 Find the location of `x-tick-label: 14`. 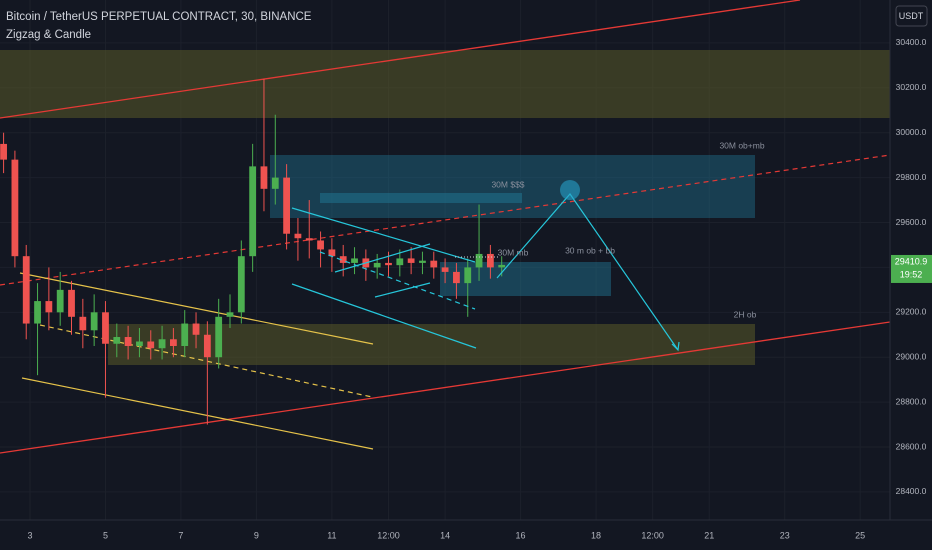

x-tick-label: 14 is located at coordinates (445, 535).